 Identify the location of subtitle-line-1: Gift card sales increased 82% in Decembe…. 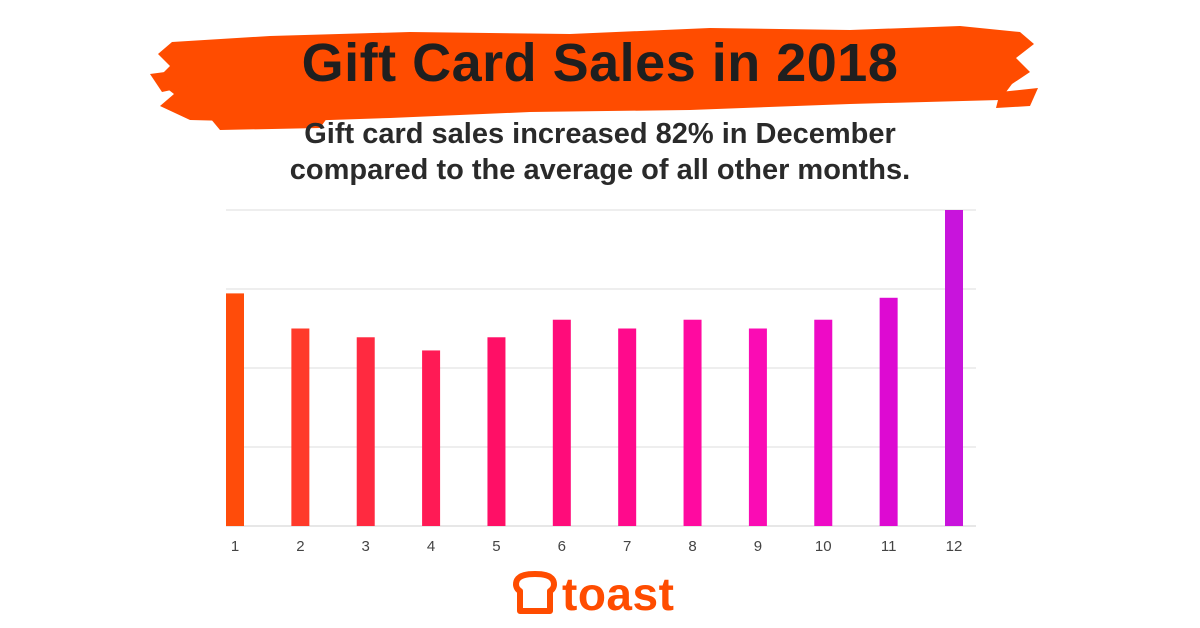
(600, 134).